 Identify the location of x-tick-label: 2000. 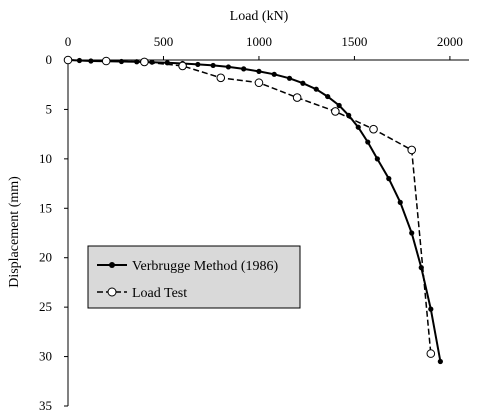
(450, 41).